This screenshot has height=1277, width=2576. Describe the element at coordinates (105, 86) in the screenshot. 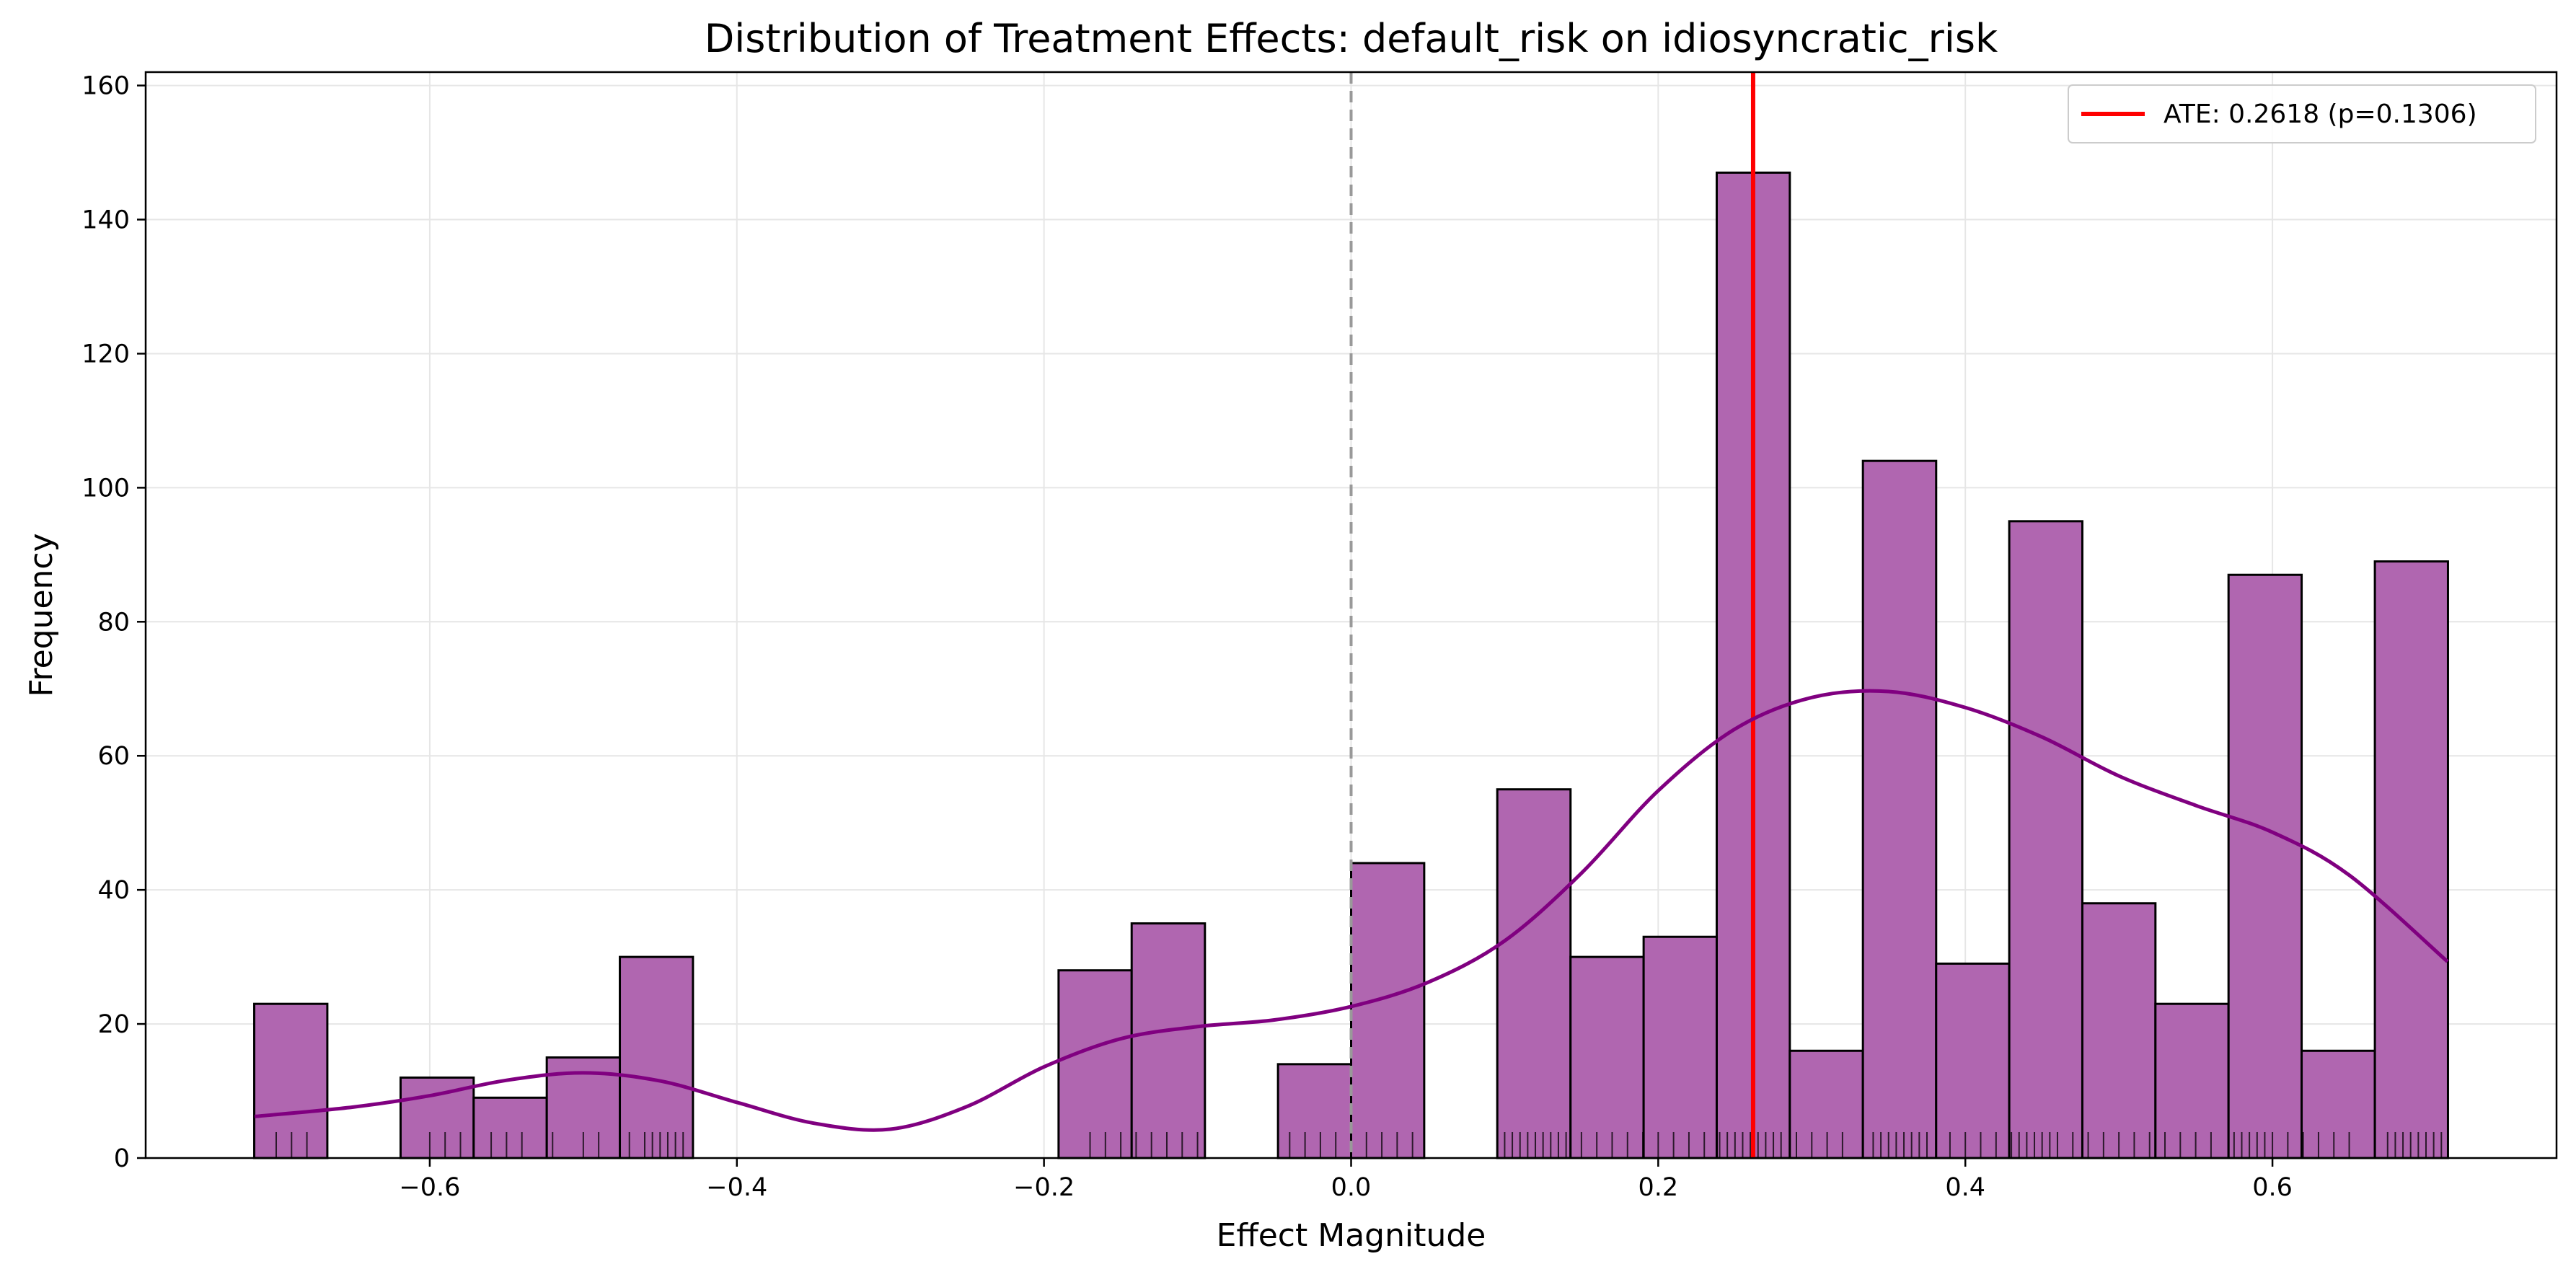

I see `y-tick-label: 160` at that location.